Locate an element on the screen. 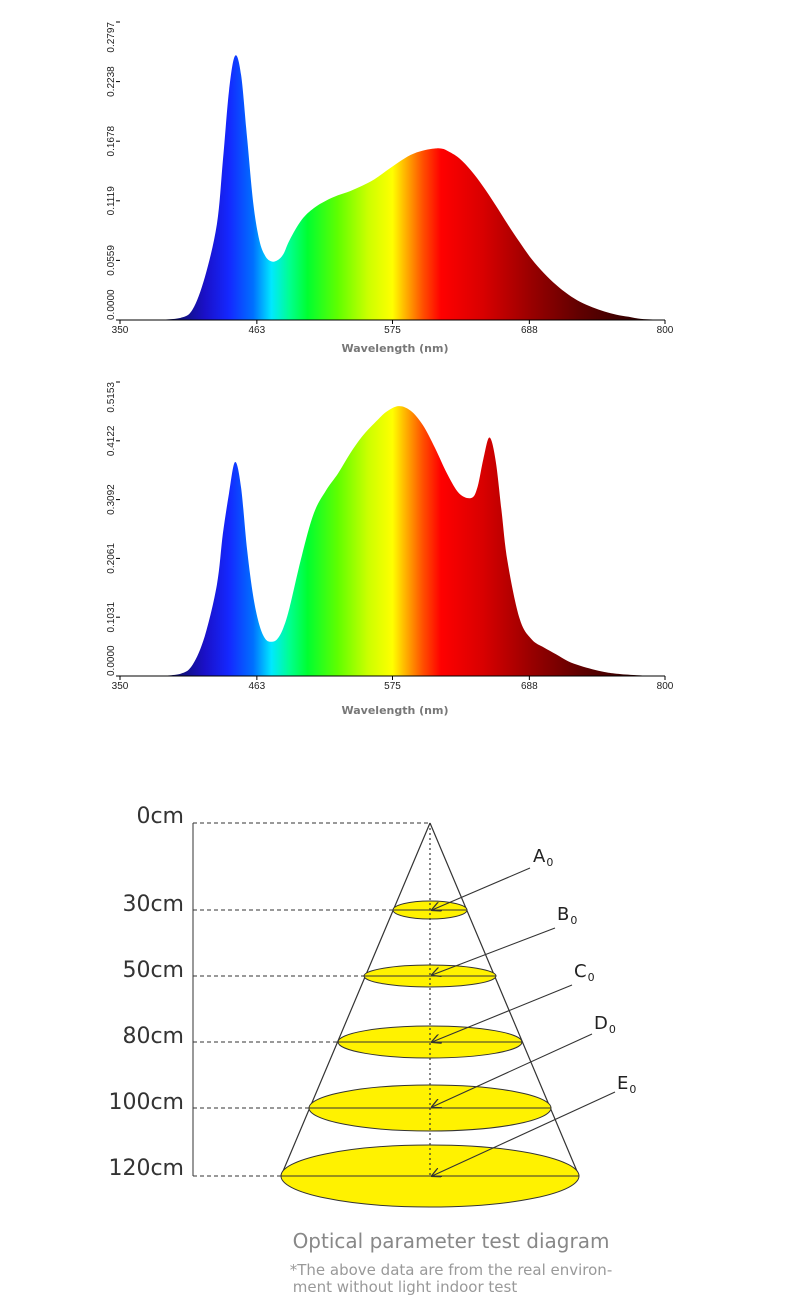 This screenshot has width=790, height=1312. arrow-b is located at coordinates (494, 951).